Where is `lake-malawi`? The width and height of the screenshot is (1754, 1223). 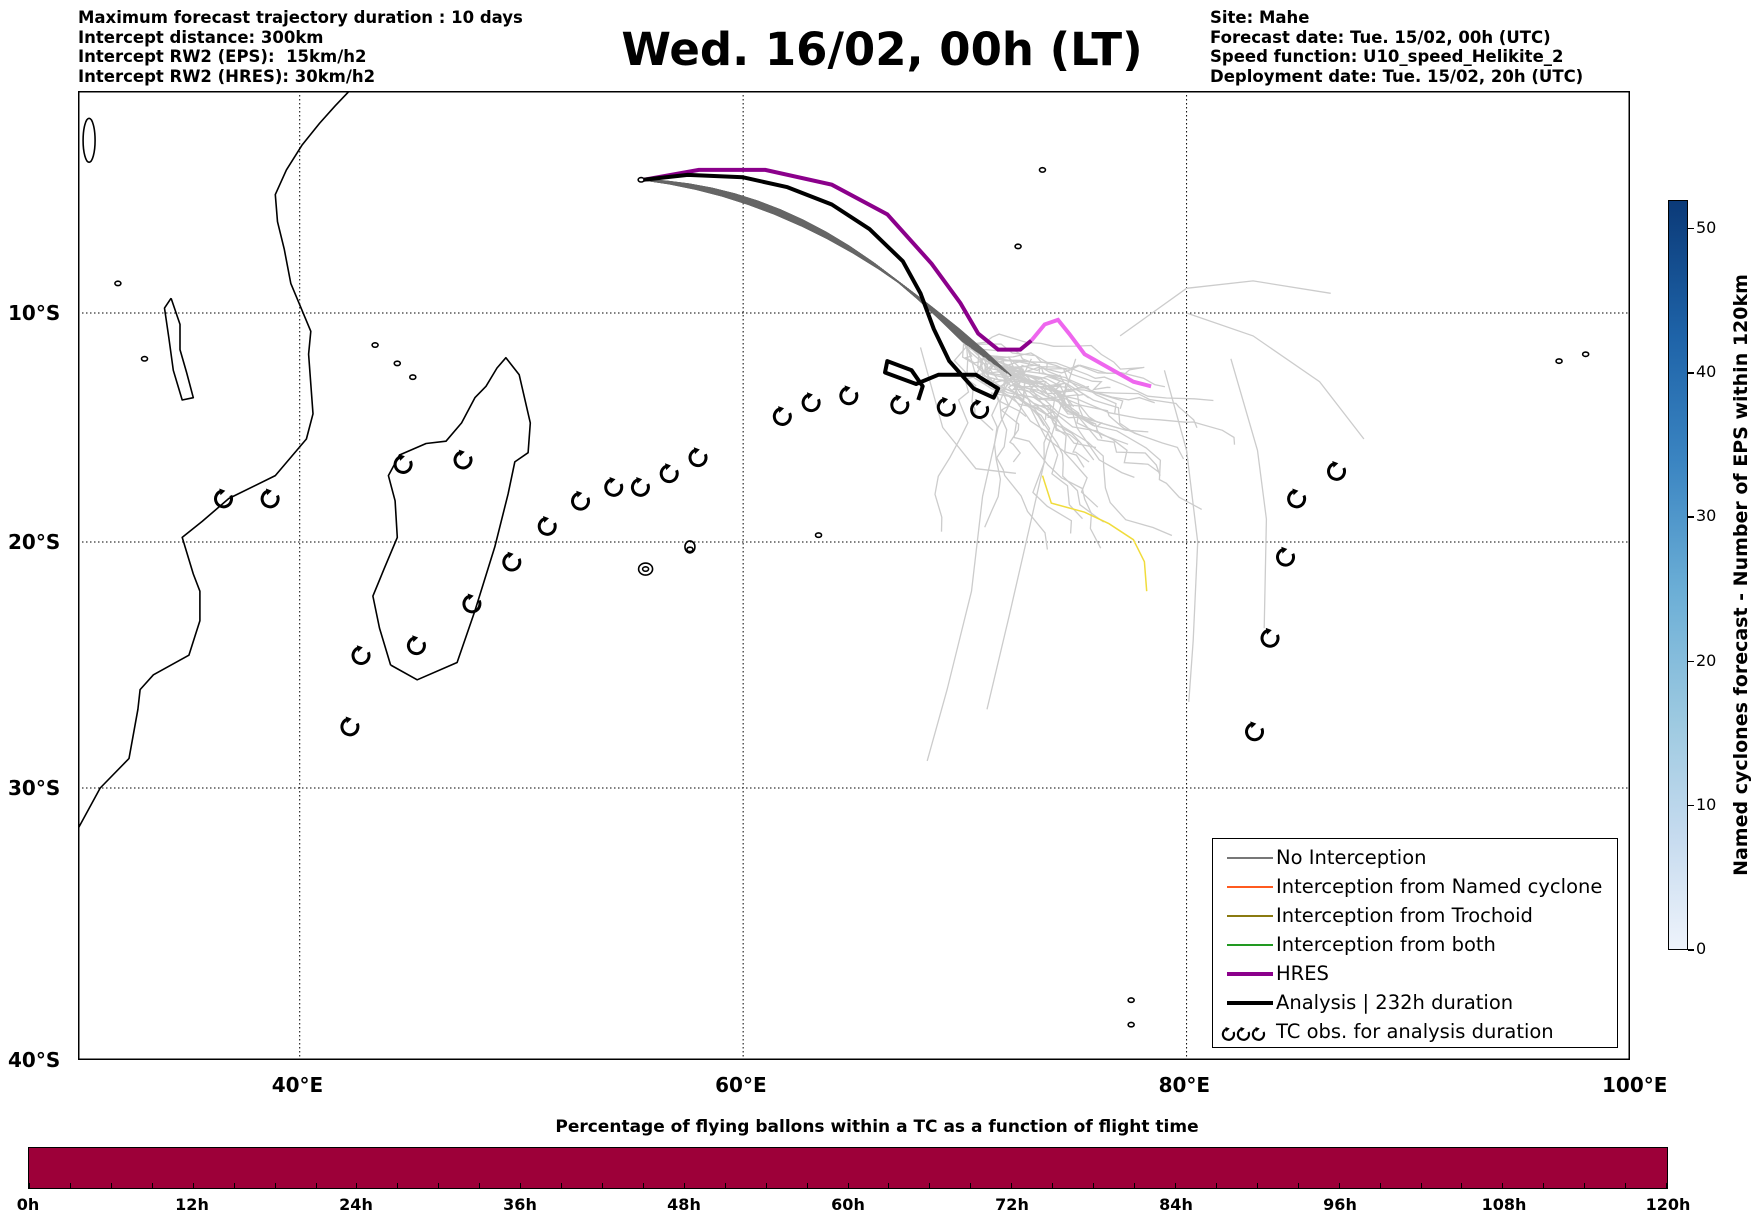 lake-malawi is located at coordinates (179, 349).